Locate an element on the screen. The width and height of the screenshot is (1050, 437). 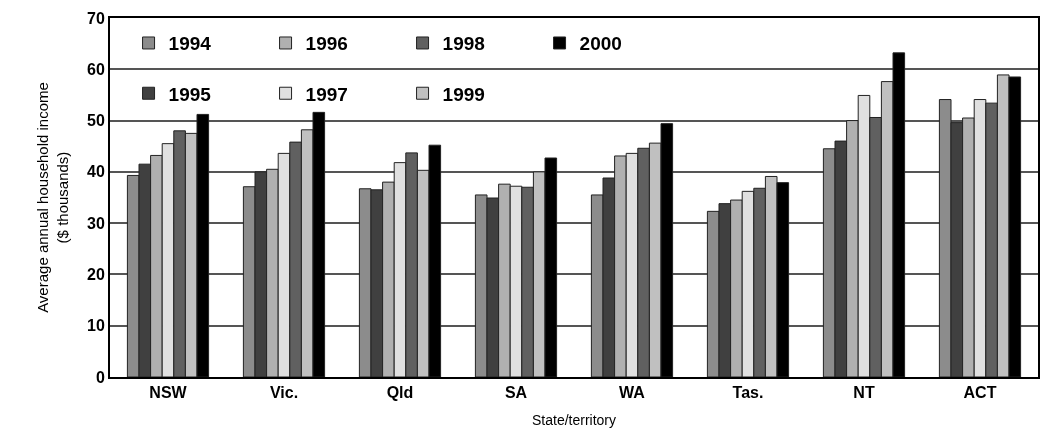
x-tick-label: ACT is located at coordinates (980, 393).